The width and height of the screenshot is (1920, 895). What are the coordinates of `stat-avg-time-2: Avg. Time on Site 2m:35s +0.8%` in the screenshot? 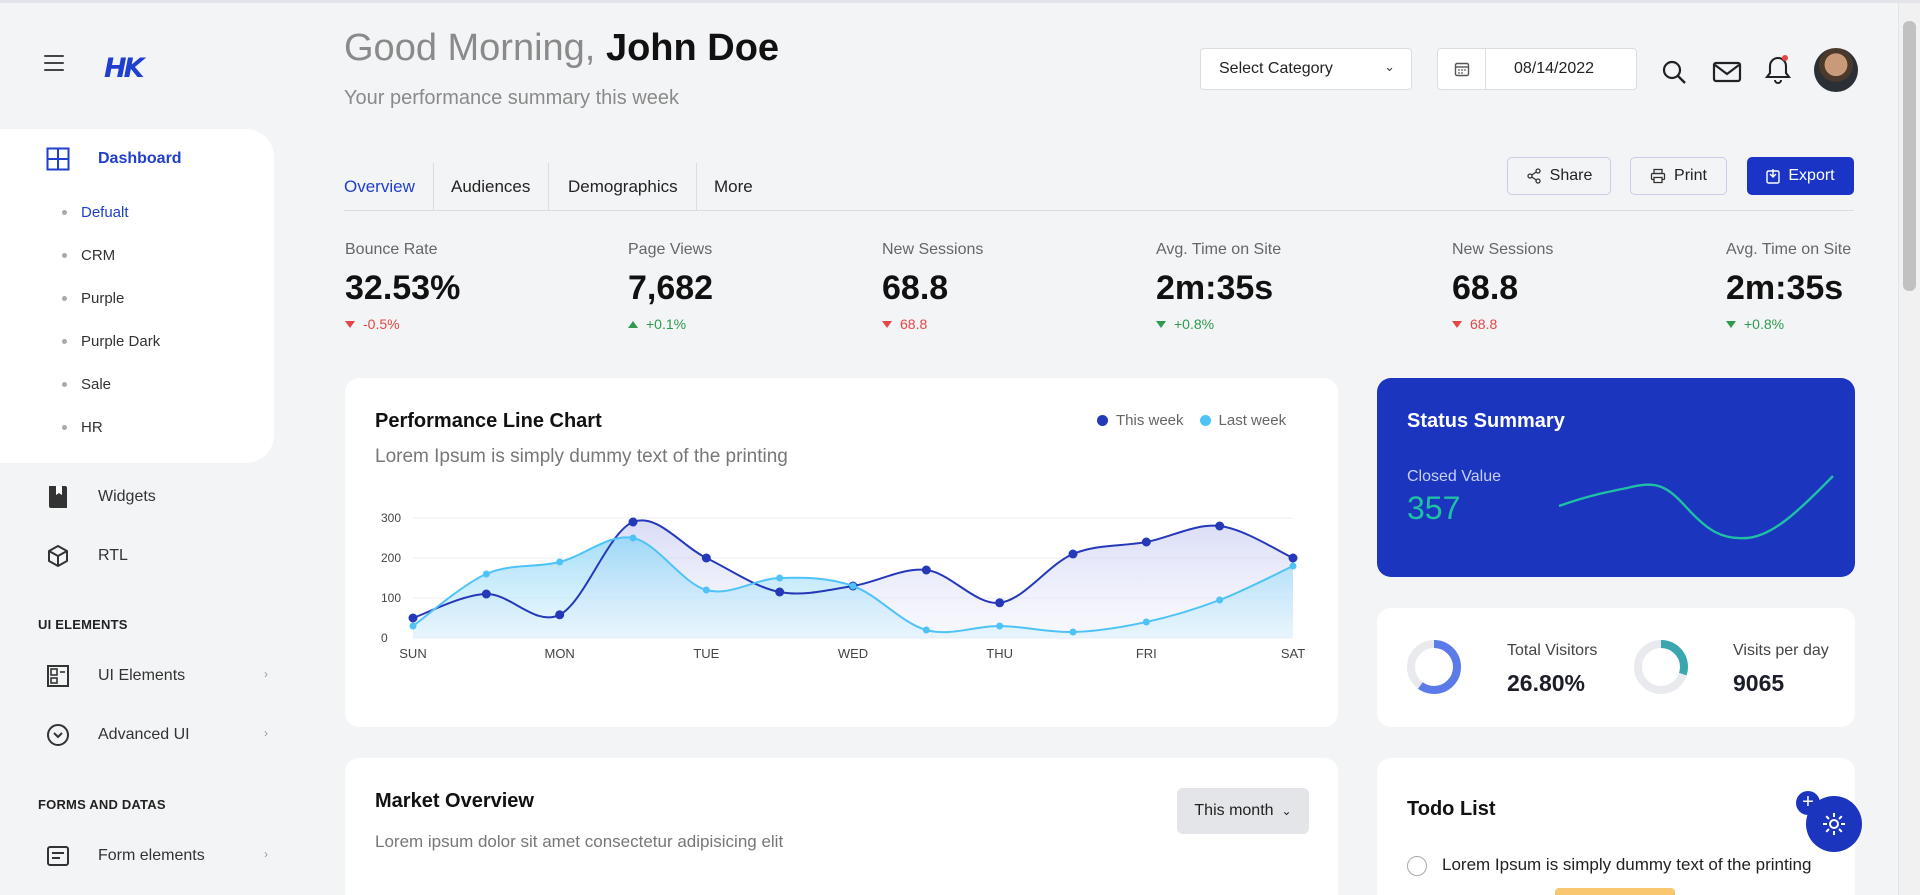 It's located at (1789, 286).